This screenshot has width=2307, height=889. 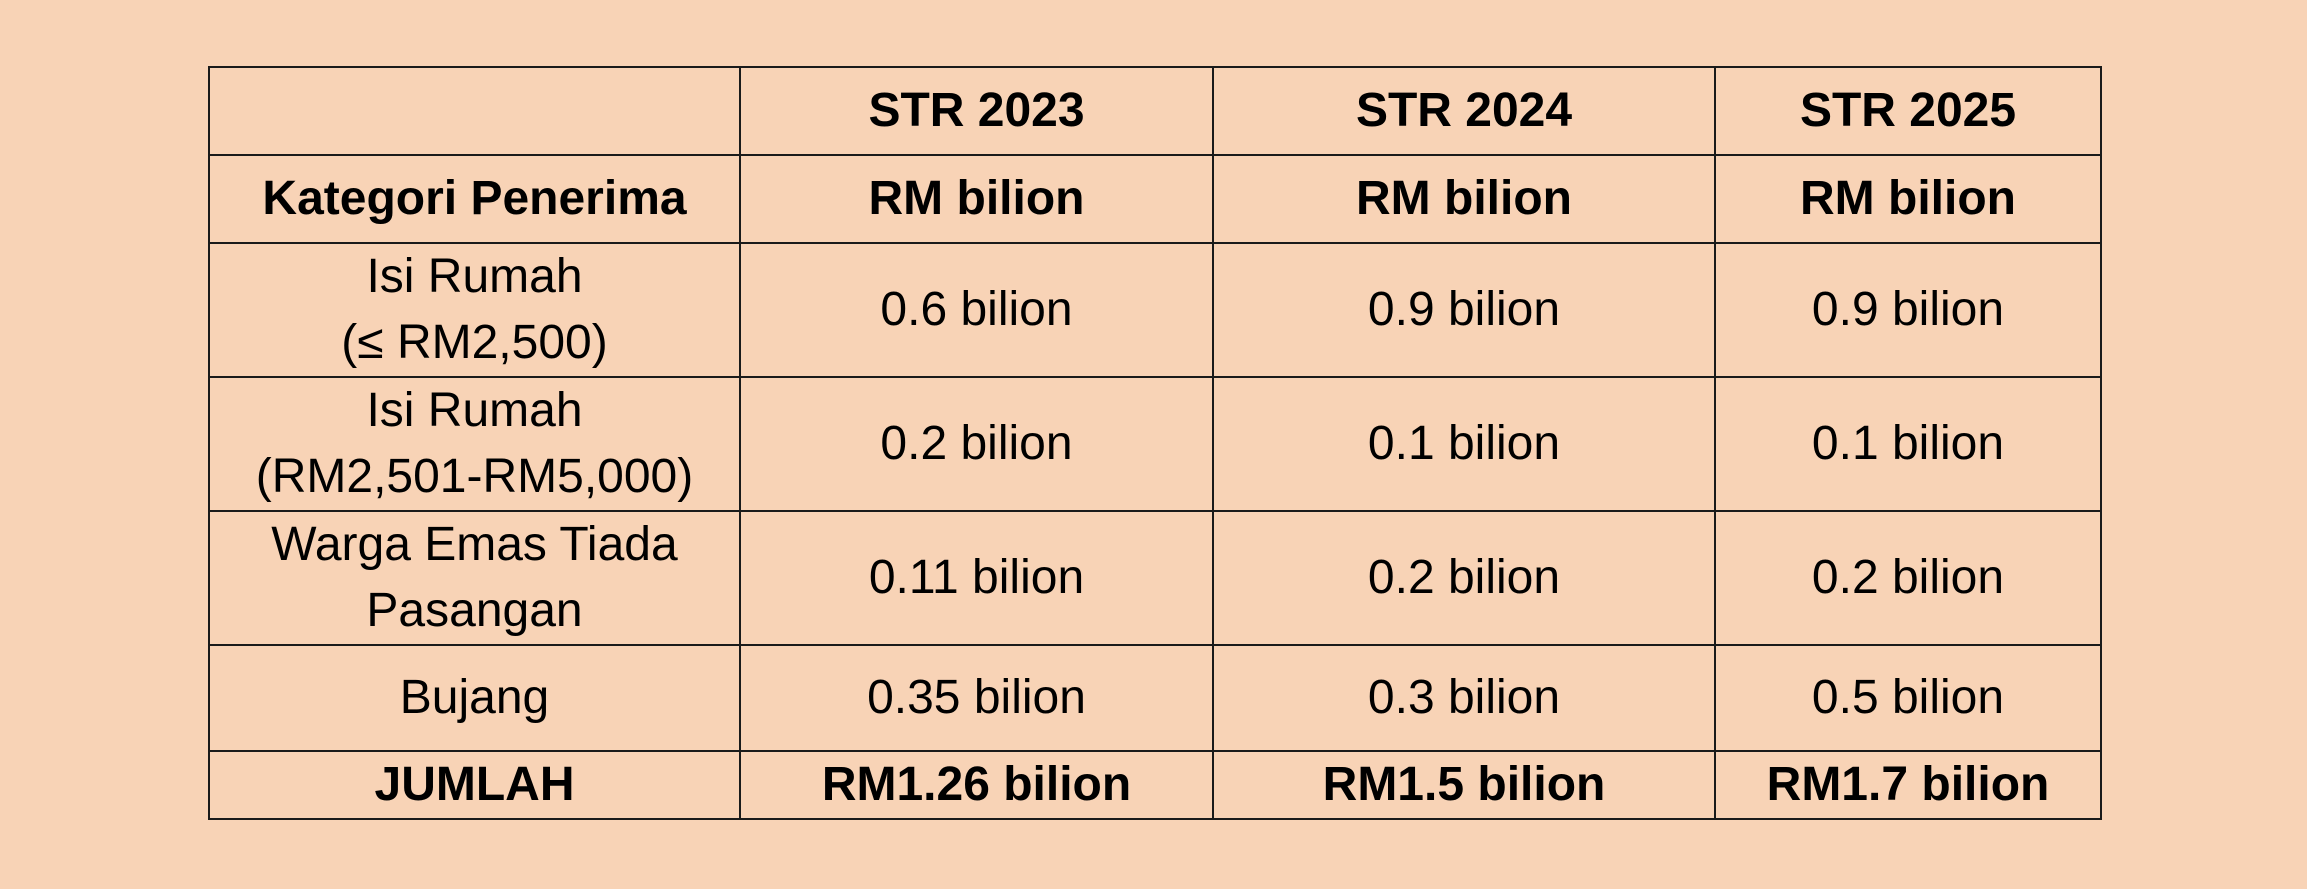 I want to click on value-cell-2024: 0.1 bilion, so click(x=1464, y=444).